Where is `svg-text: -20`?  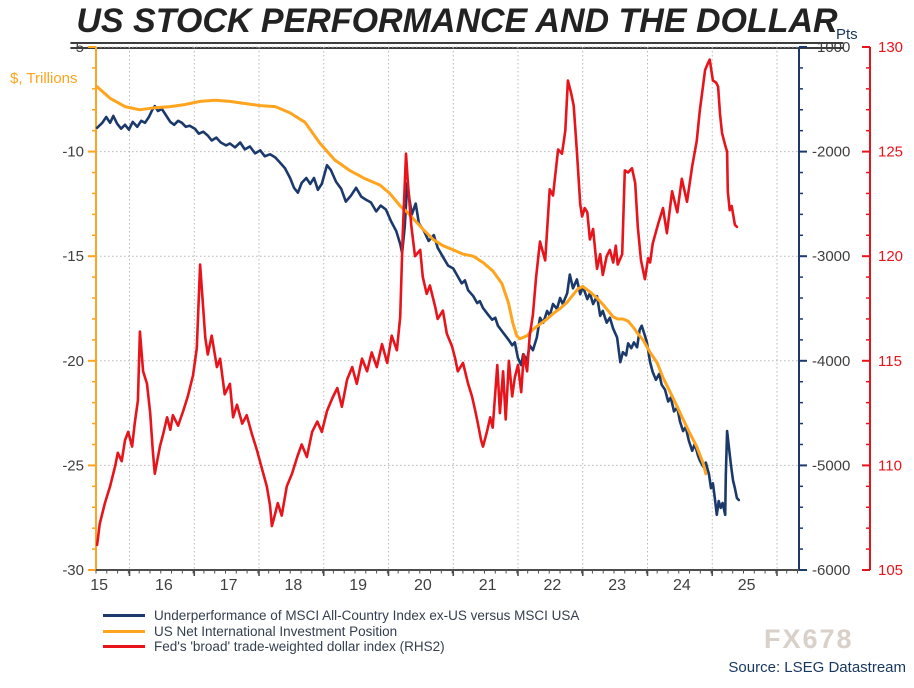
svg-text: -20 is located at coordinates (73, 361).